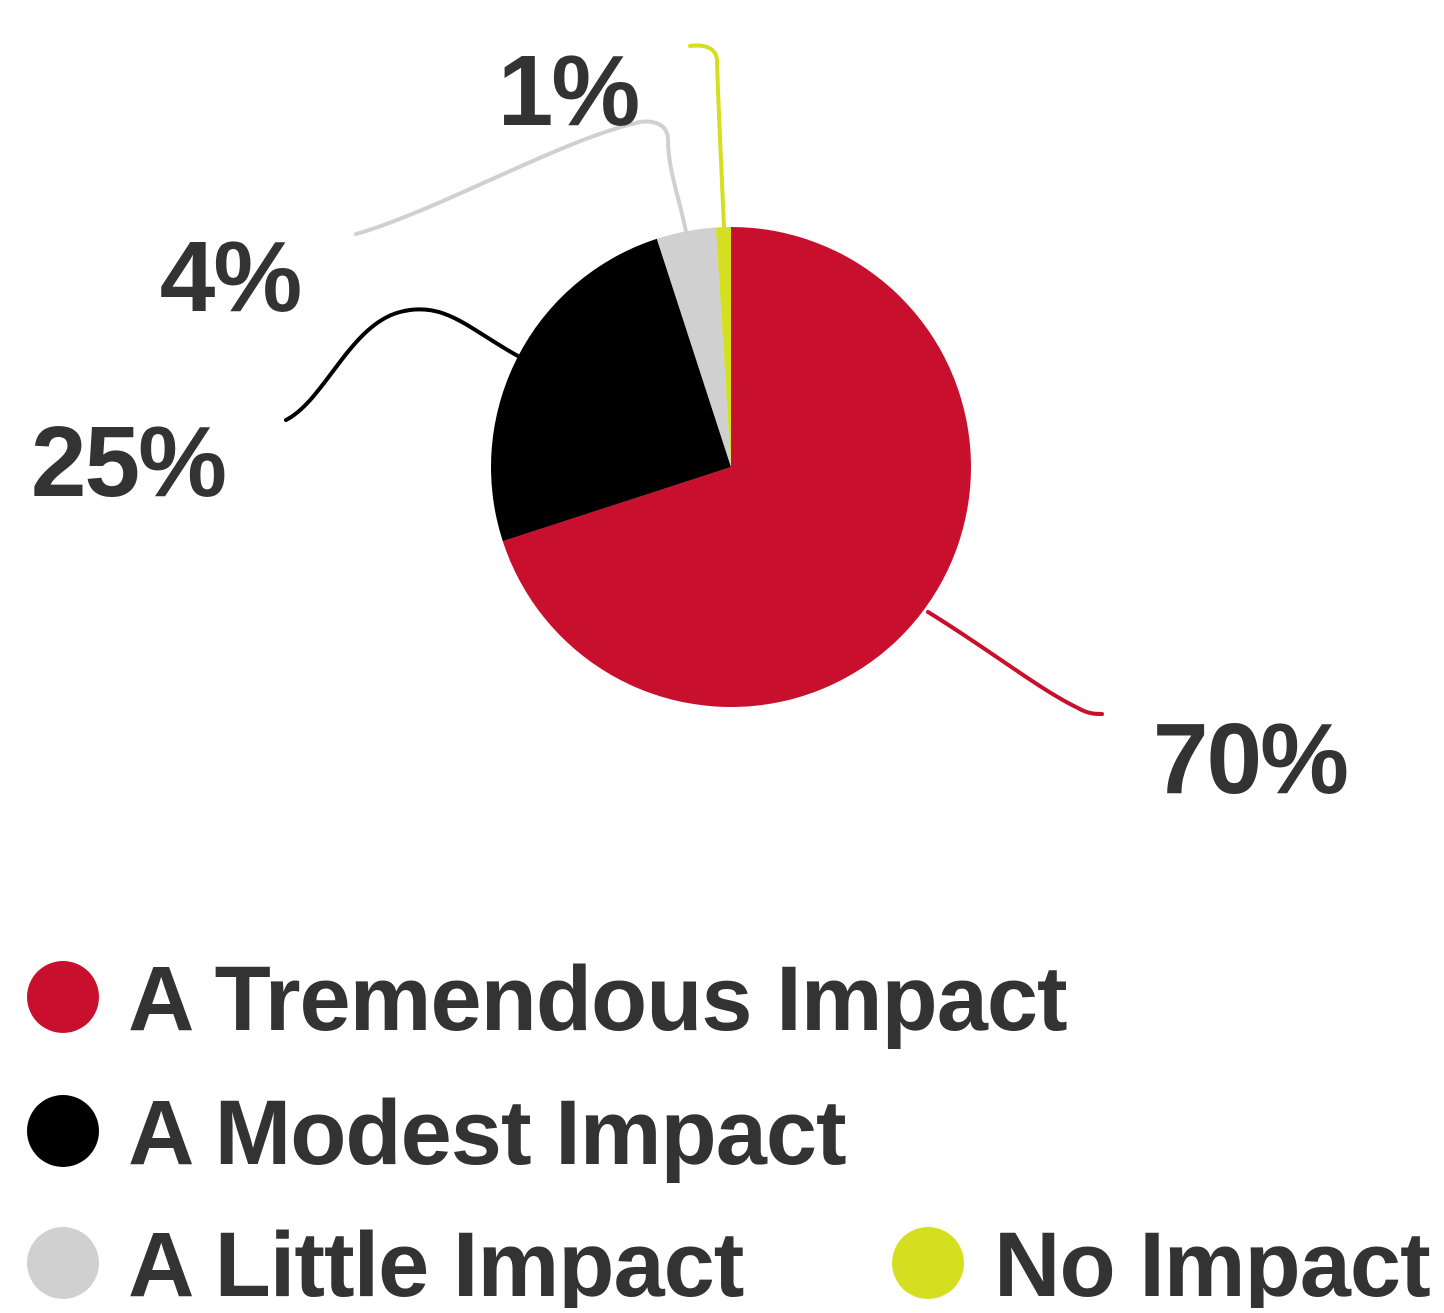 The height and width of the screenshot is (1313, 1444). I want to click on legend-swatch-no-impact, so click(928, 1263).